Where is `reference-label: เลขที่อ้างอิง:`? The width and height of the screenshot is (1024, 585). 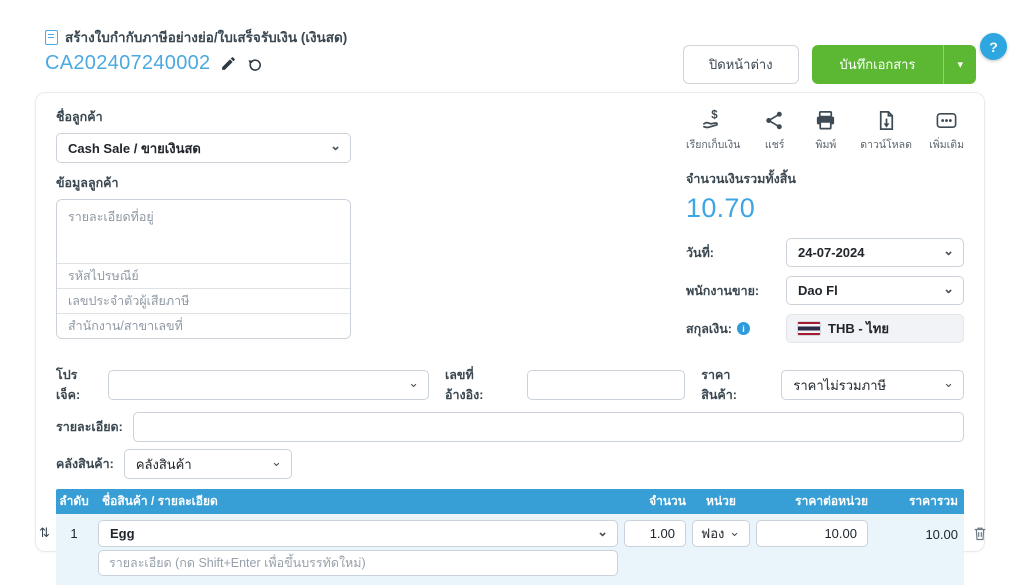
reference-label: เลขที่อ้างอิง: is located at coordinates (464, 385).